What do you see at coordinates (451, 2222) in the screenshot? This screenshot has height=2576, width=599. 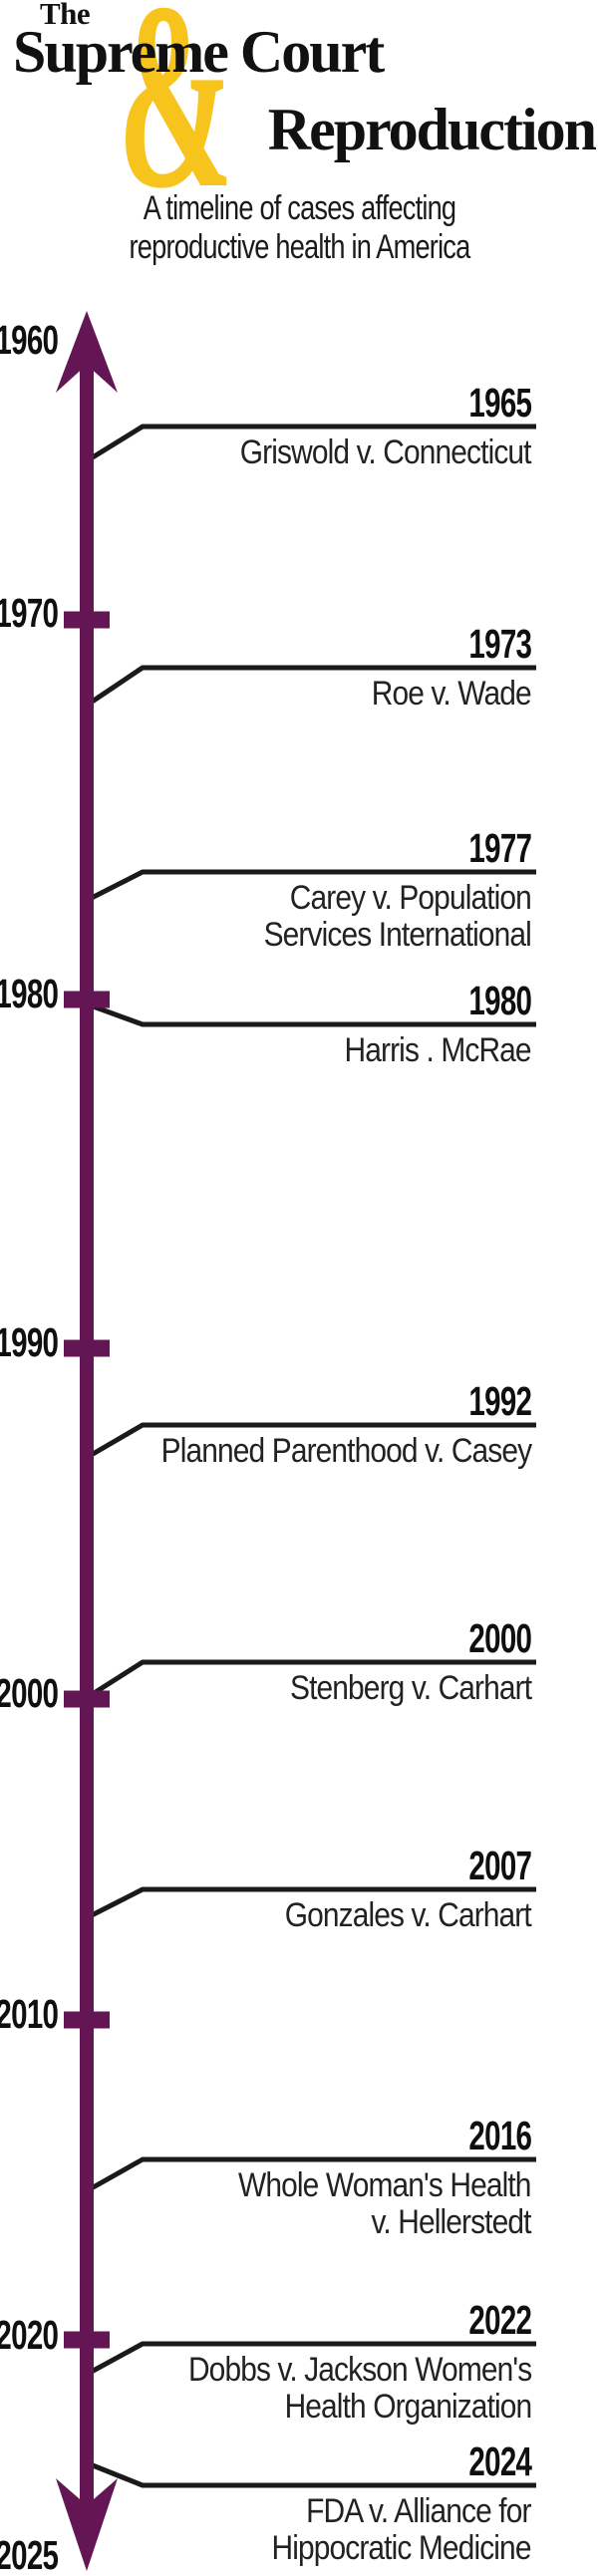 I see `event-case-line: v. Hellerstedt` at bounding box center [451, 2222].